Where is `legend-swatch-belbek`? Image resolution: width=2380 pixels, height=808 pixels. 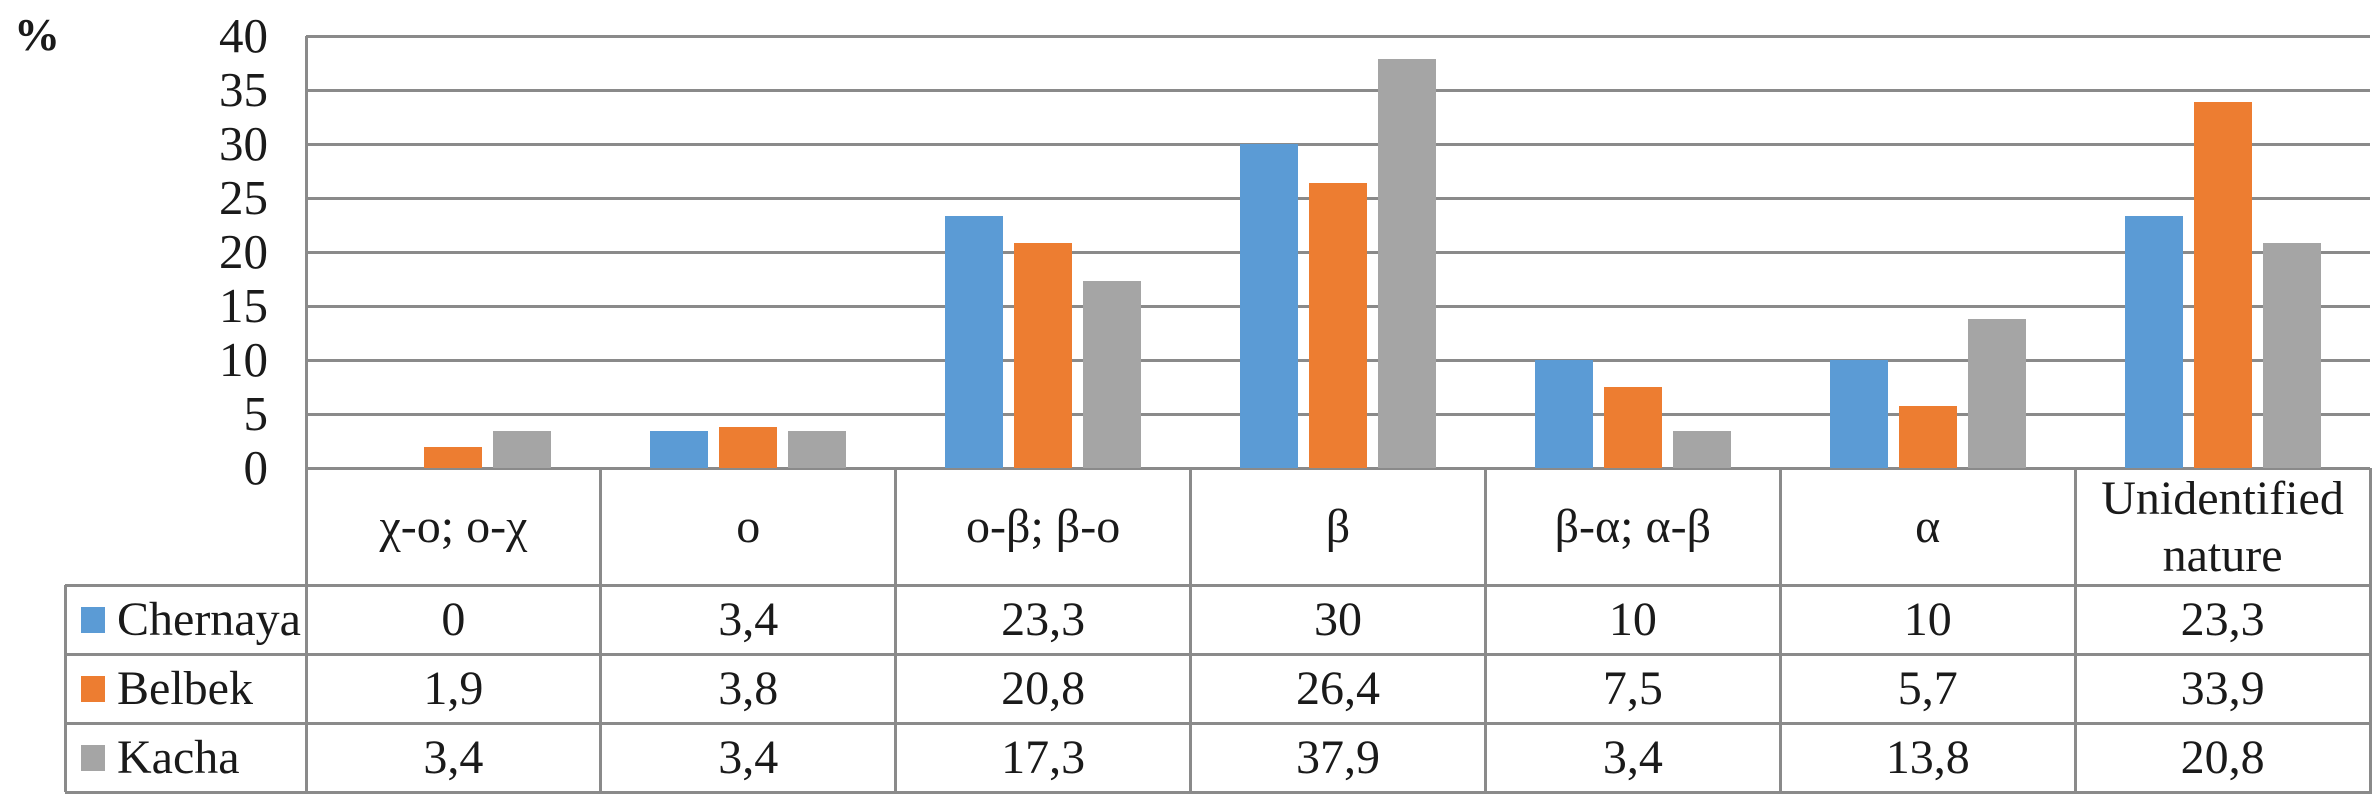 legend-swatch-belbek is located at coordinates (93, 688).